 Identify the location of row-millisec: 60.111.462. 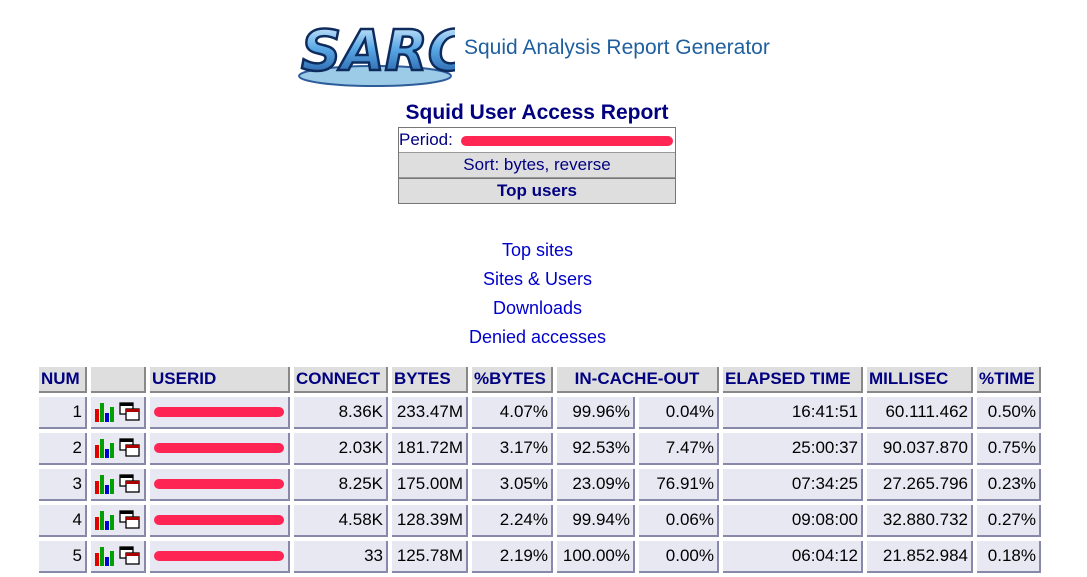
(920, 413).